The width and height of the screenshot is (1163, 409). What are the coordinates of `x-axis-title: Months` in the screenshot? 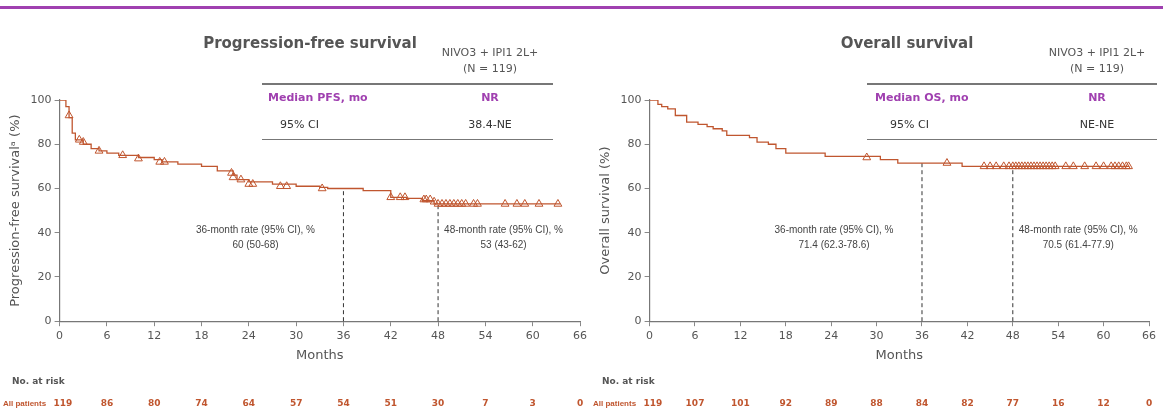 It's located at (320, 354).